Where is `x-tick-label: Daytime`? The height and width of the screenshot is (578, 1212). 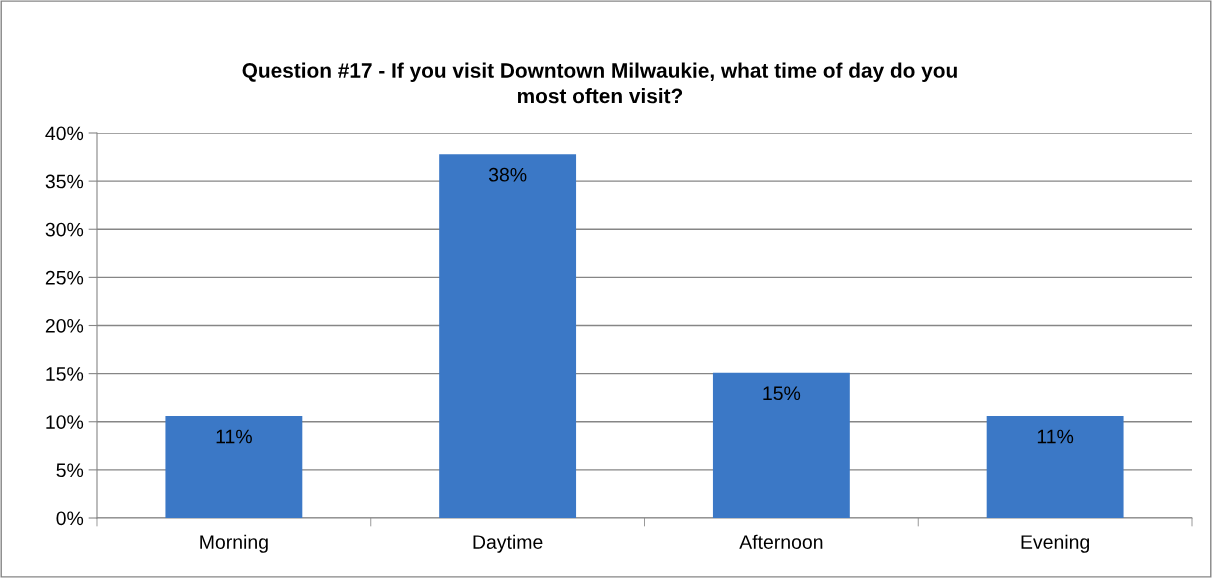
x-tick-label: Daytime is located at coordinates (508, 543).